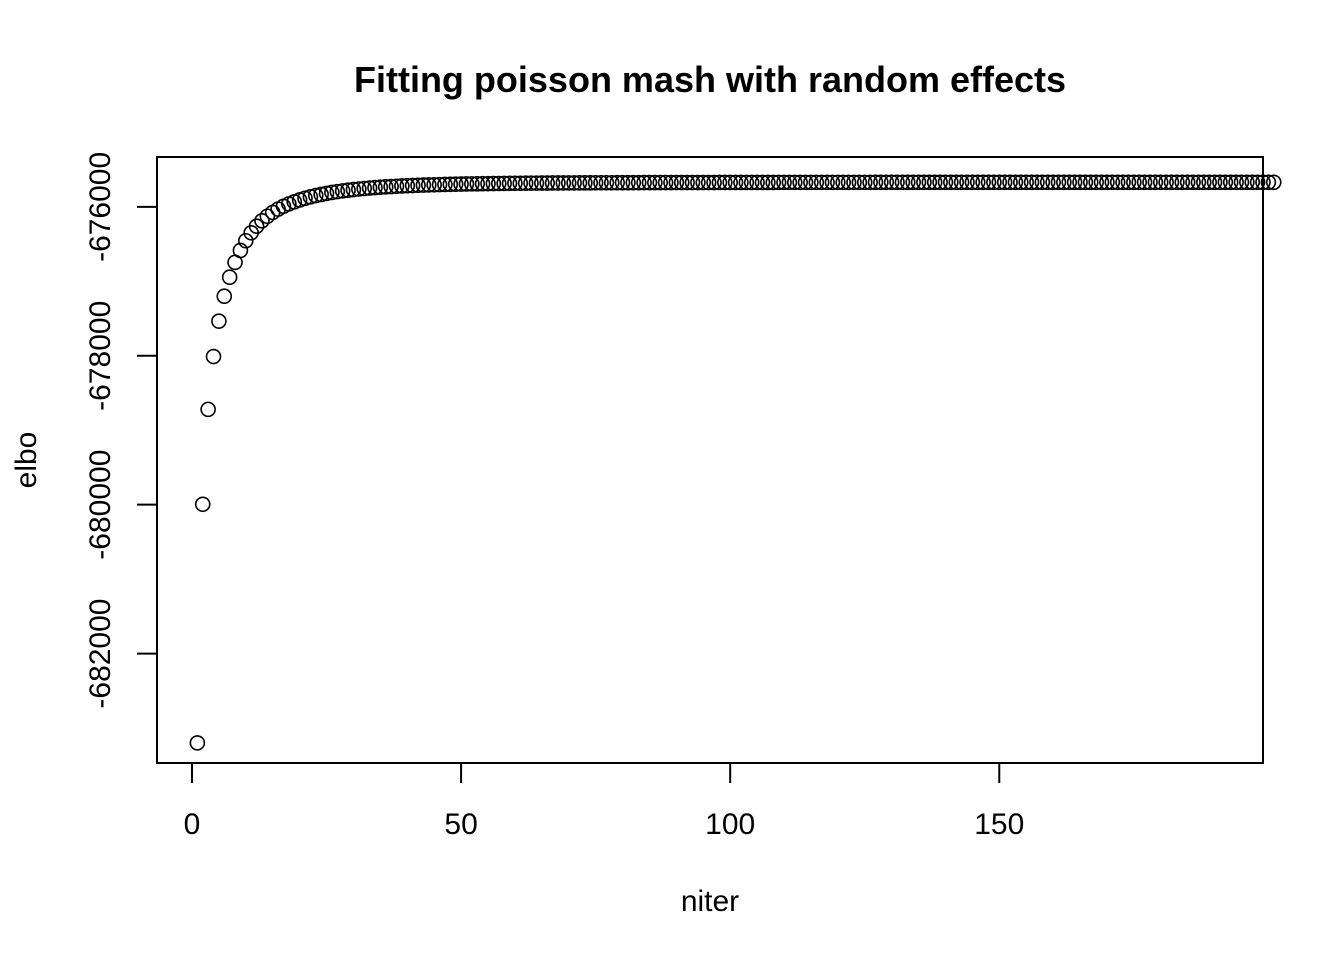 Image resolution: width=1344 pixels, height=960 pixels. What do you see at coordinates (100, 654) in the screenshot?
I see `y-tick-label: -682000` at bounding box center [100, 654].